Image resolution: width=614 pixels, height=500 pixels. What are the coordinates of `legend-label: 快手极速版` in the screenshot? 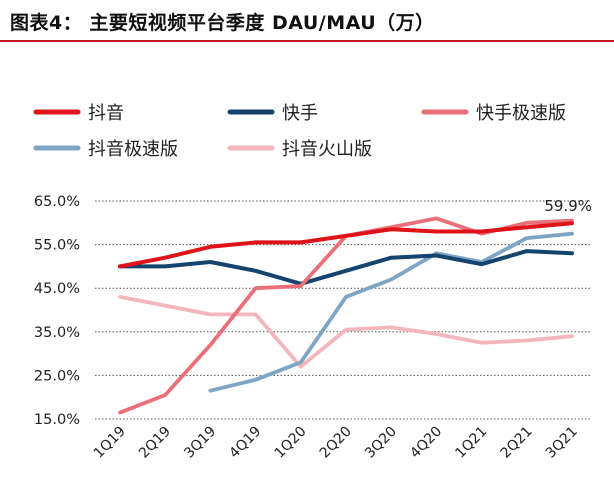 It's located at (521, 113).